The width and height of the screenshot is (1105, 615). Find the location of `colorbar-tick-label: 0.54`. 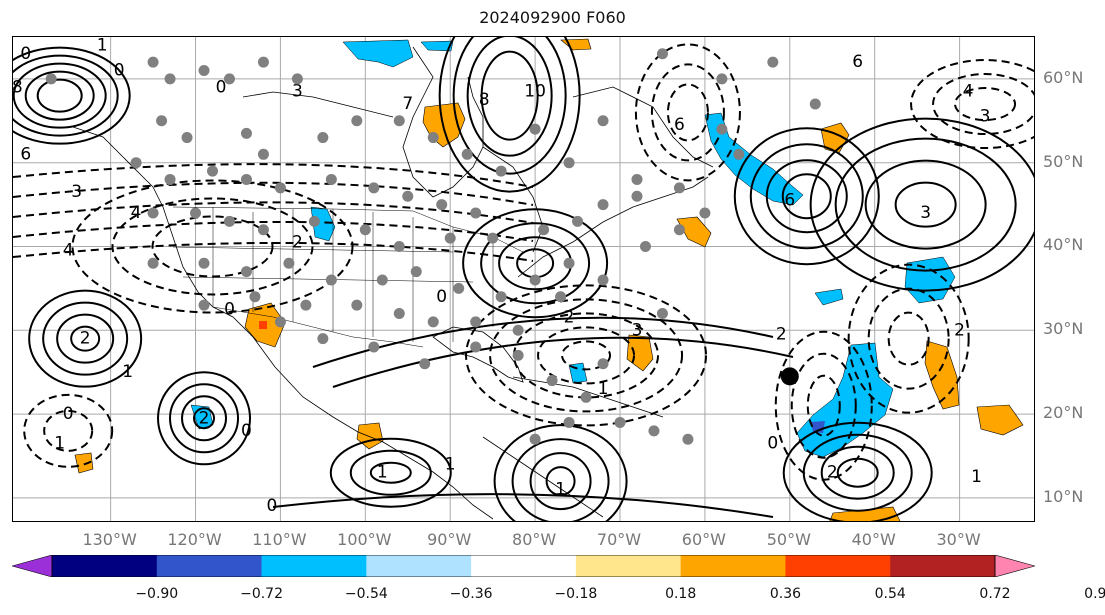

colorbar-tick-label: 0.54 is located at coordinates (890, 594).